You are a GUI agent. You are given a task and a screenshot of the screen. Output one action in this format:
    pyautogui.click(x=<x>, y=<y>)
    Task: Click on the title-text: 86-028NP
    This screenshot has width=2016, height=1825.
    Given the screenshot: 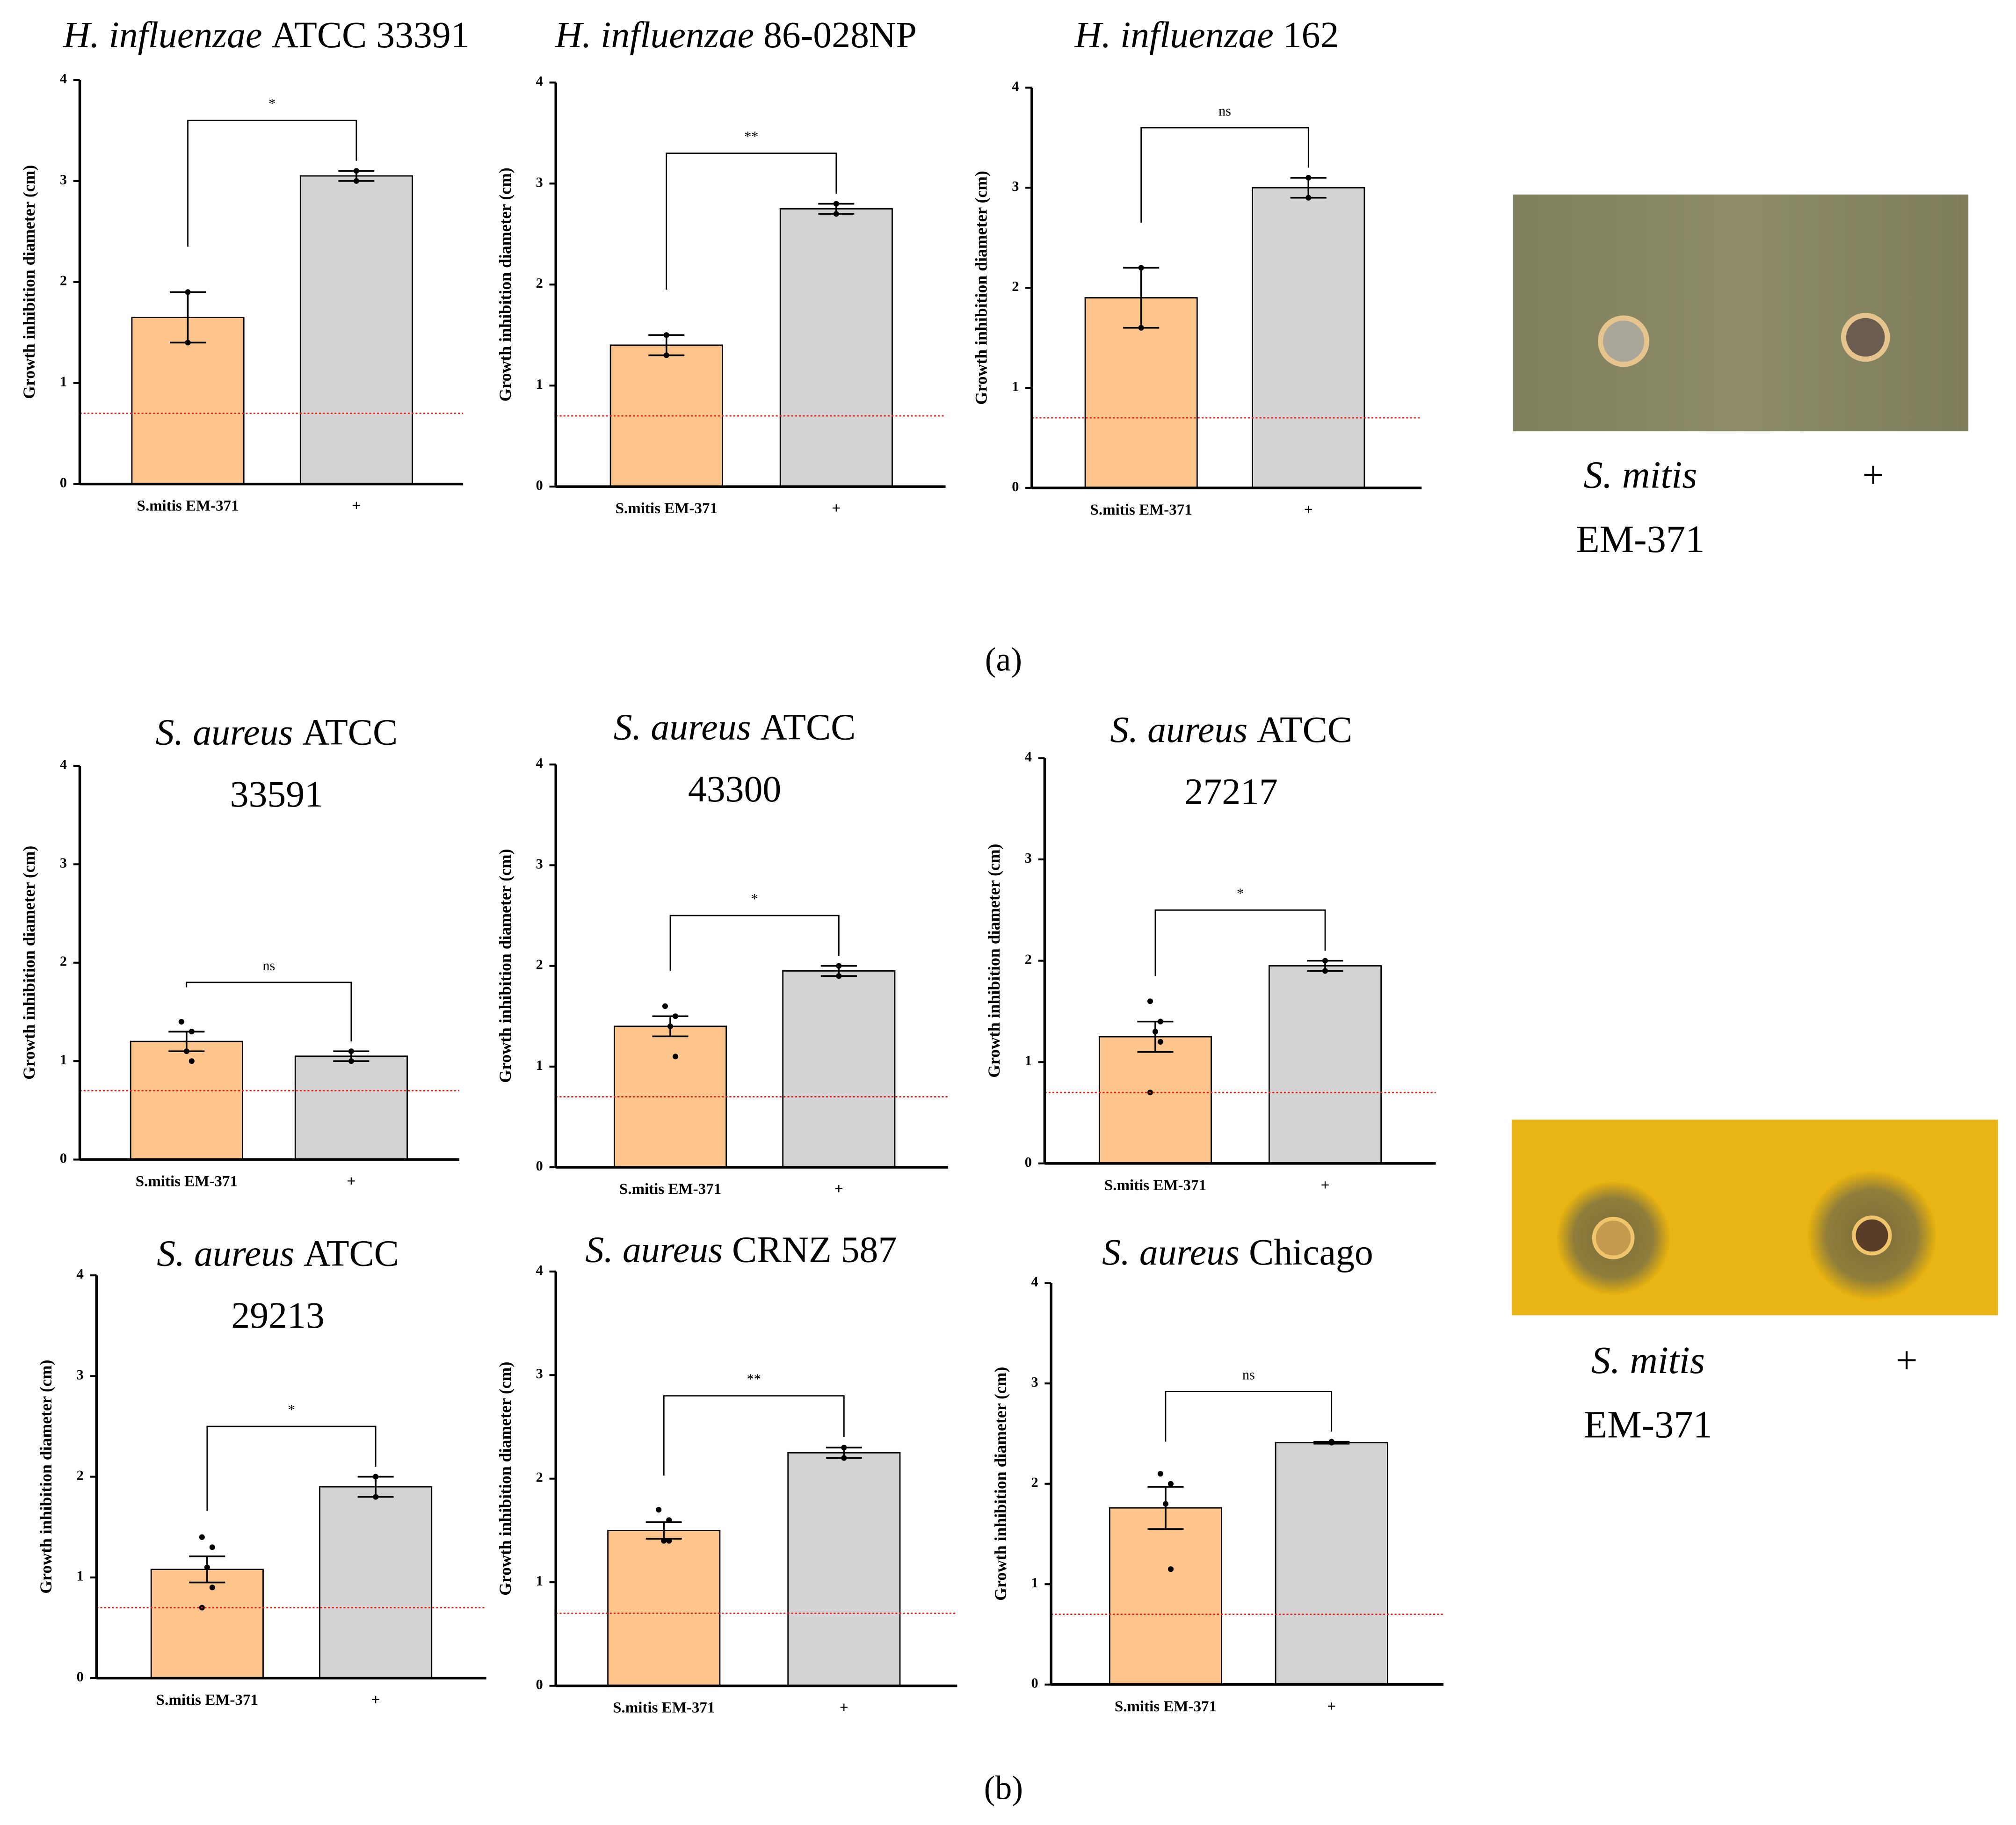 What is the action you would take?
    pyautogui.click(x=840, y=35)
    